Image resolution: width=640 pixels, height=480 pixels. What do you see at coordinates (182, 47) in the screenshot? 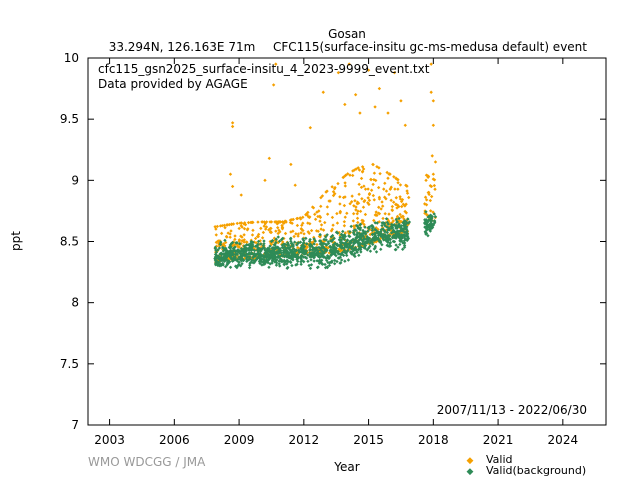
I see `location-label: 33.294N, 126.163E 71m` at bounding box center [182, 47].